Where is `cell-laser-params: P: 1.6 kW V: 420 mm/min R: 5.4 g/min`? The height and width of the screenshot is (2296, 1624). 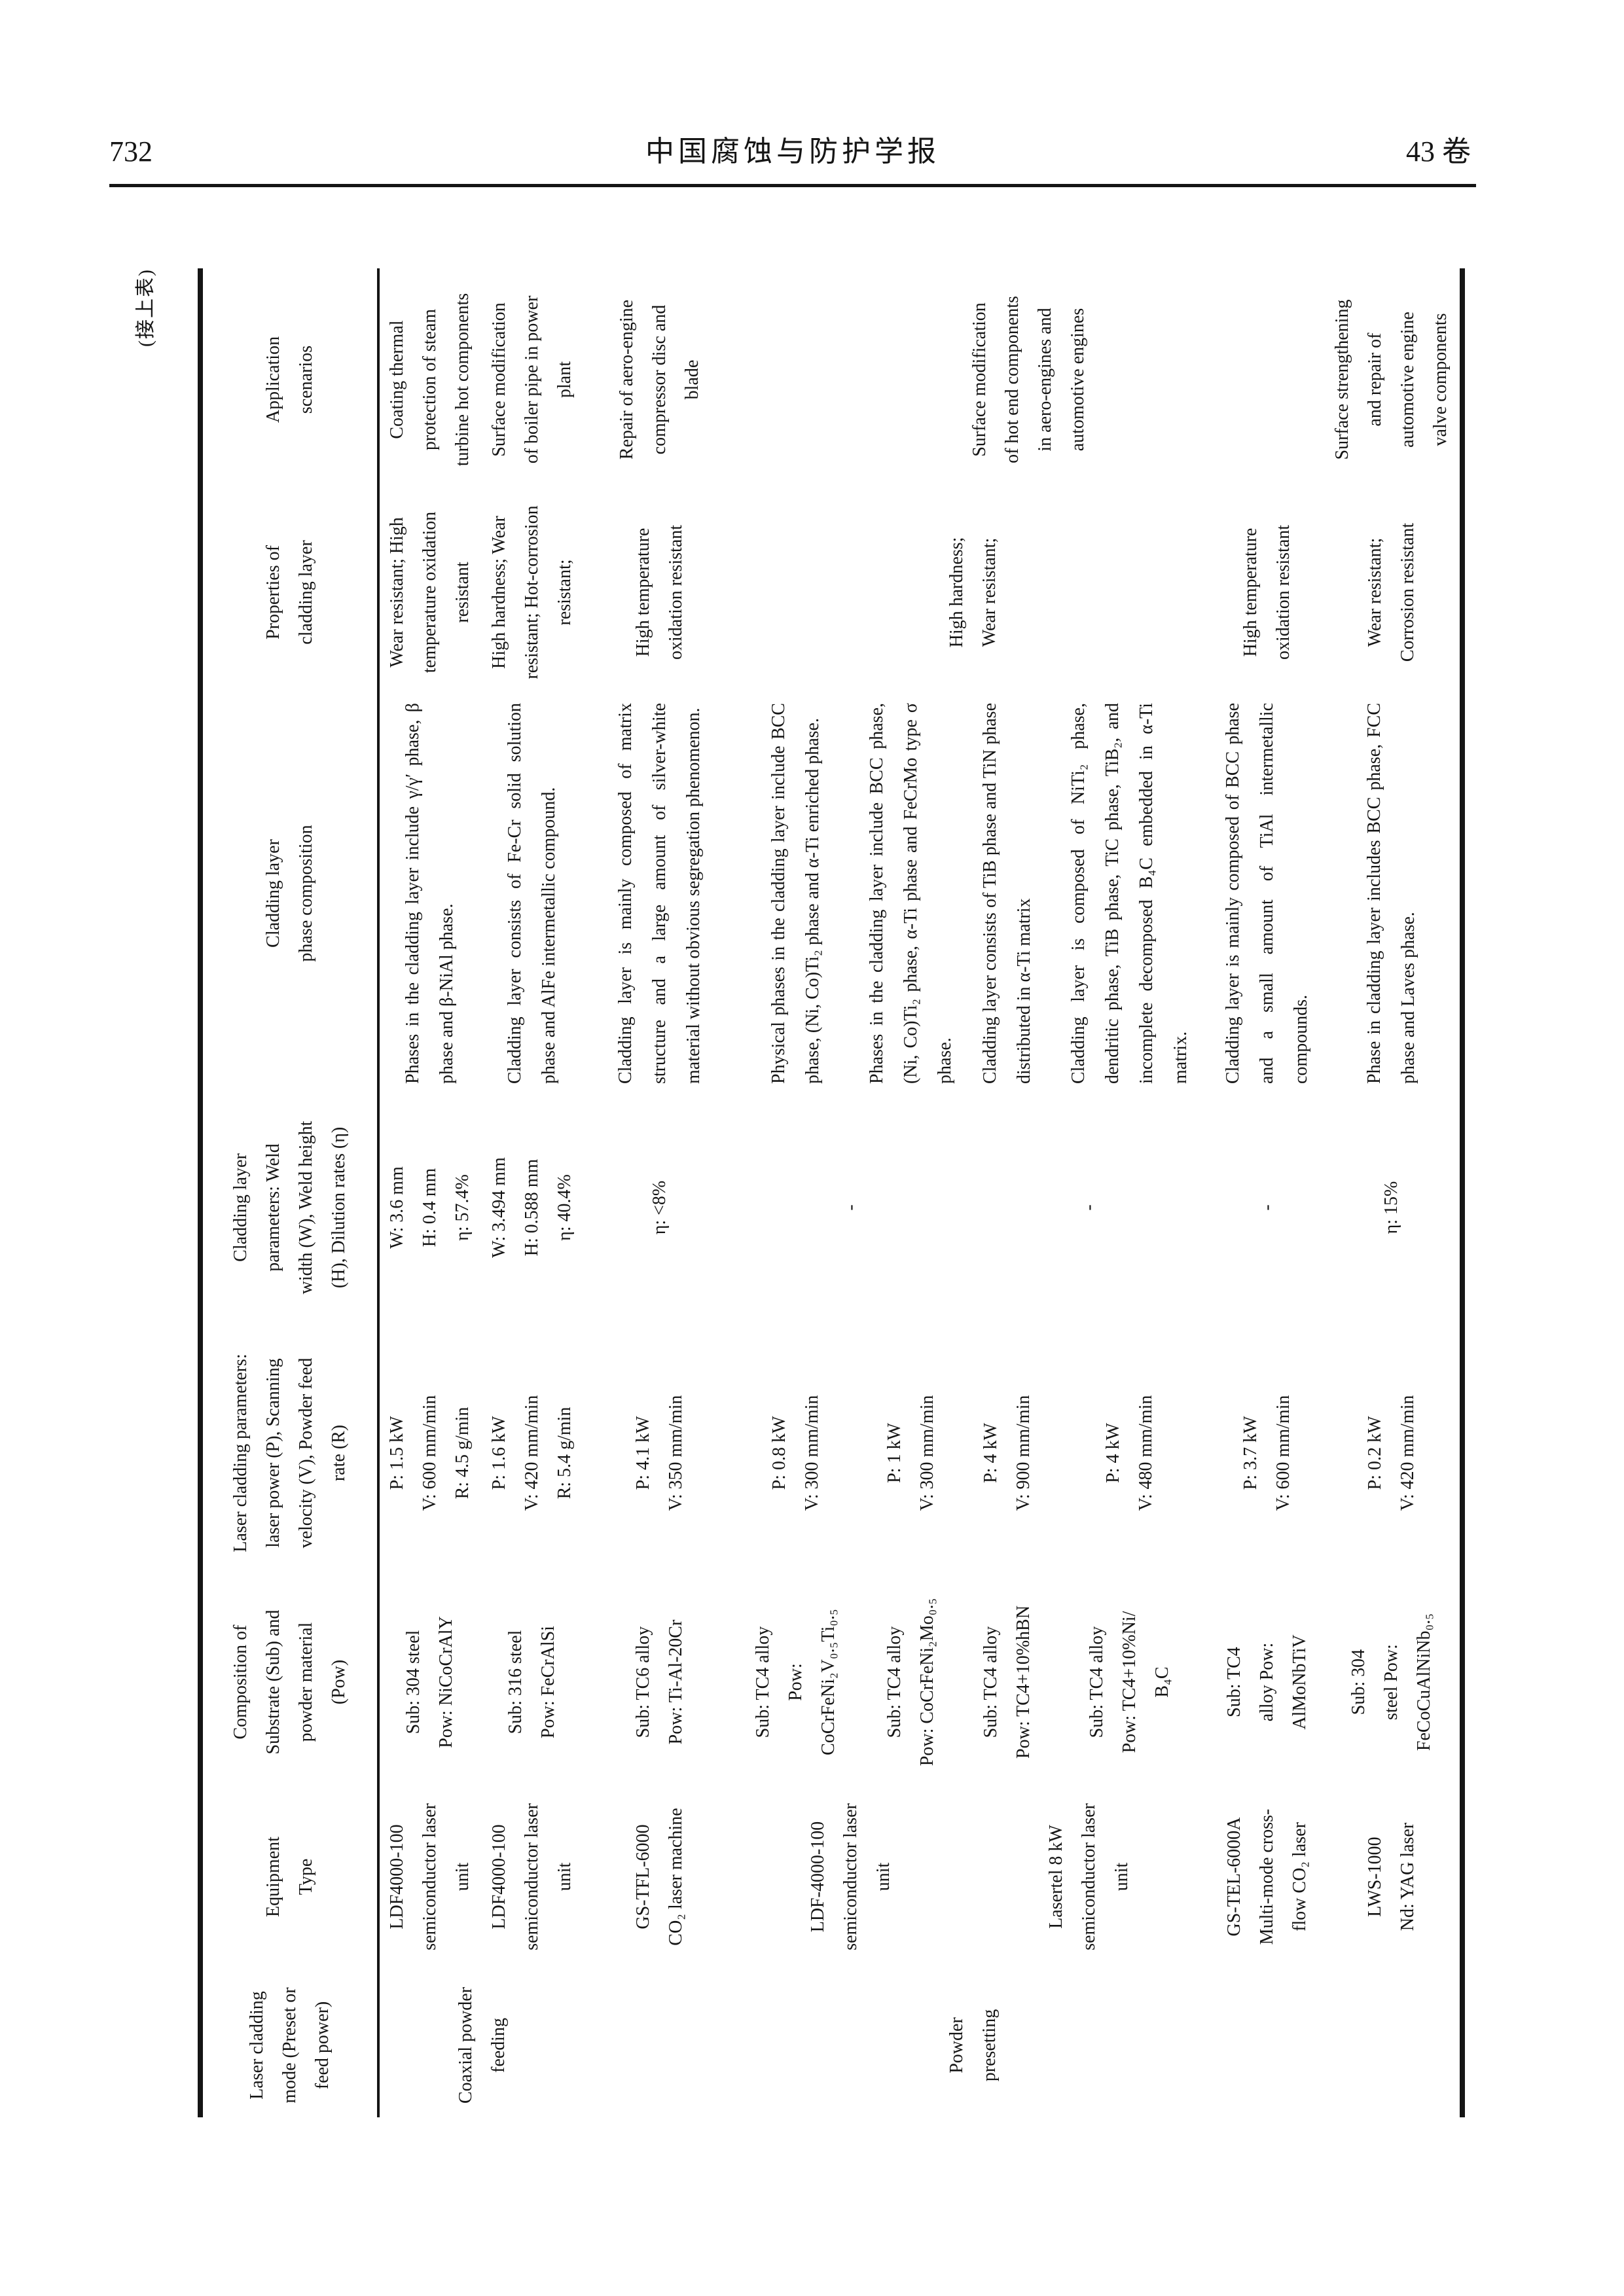 cell-laser-params: P: 1.6 kW V: 420 mm/min R: 5.4 g/min is located at coordinates (532, 1453).